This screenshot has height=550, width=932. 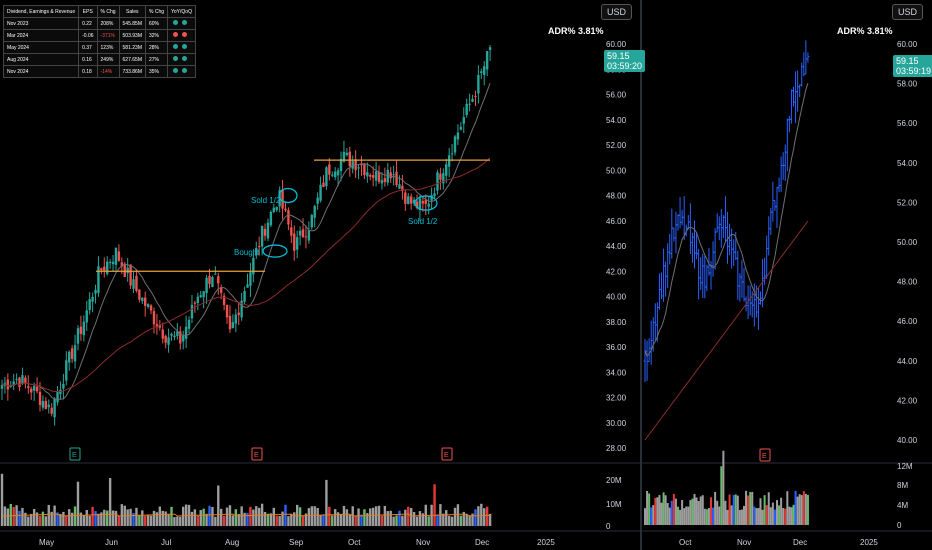 What do you see at coordinates (132, 71) in the screenshot?
I see `table-cell: 733.86M` at bounding box center [132, 71].